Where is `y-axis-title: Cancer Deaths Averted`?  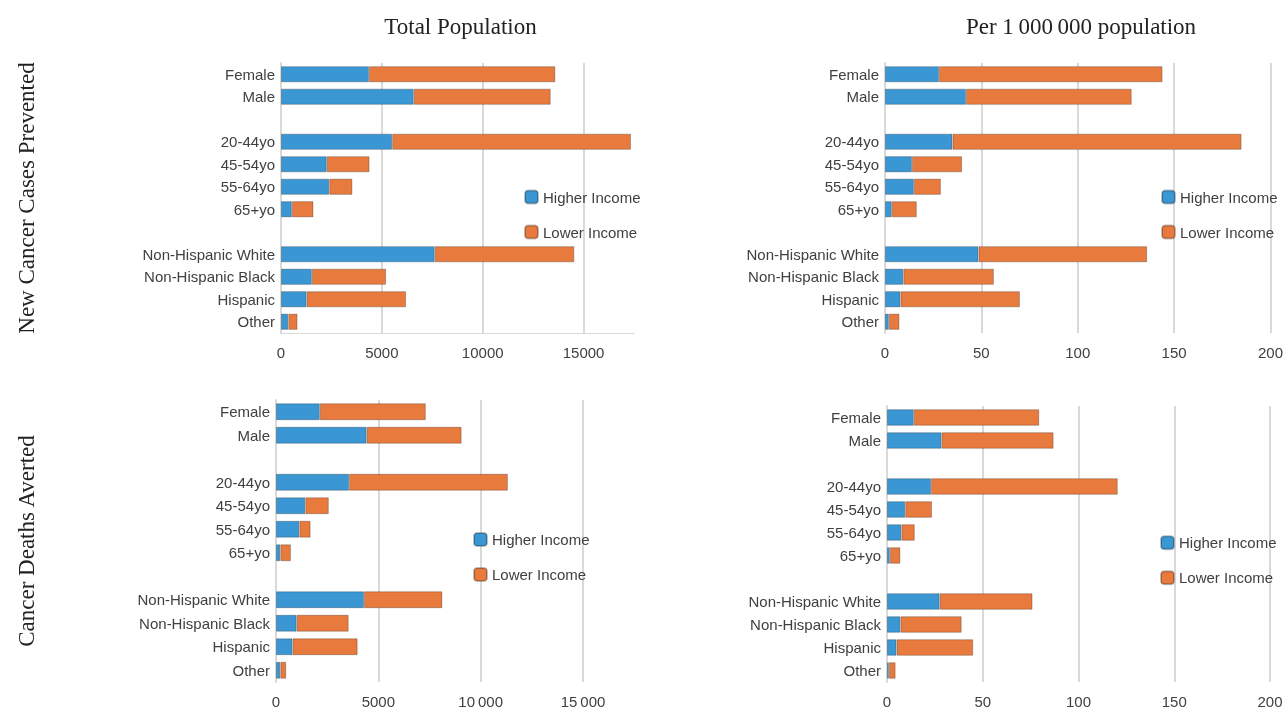 y-axis-title: Cancer Deaths Averted is located at coordinates (26, 540).